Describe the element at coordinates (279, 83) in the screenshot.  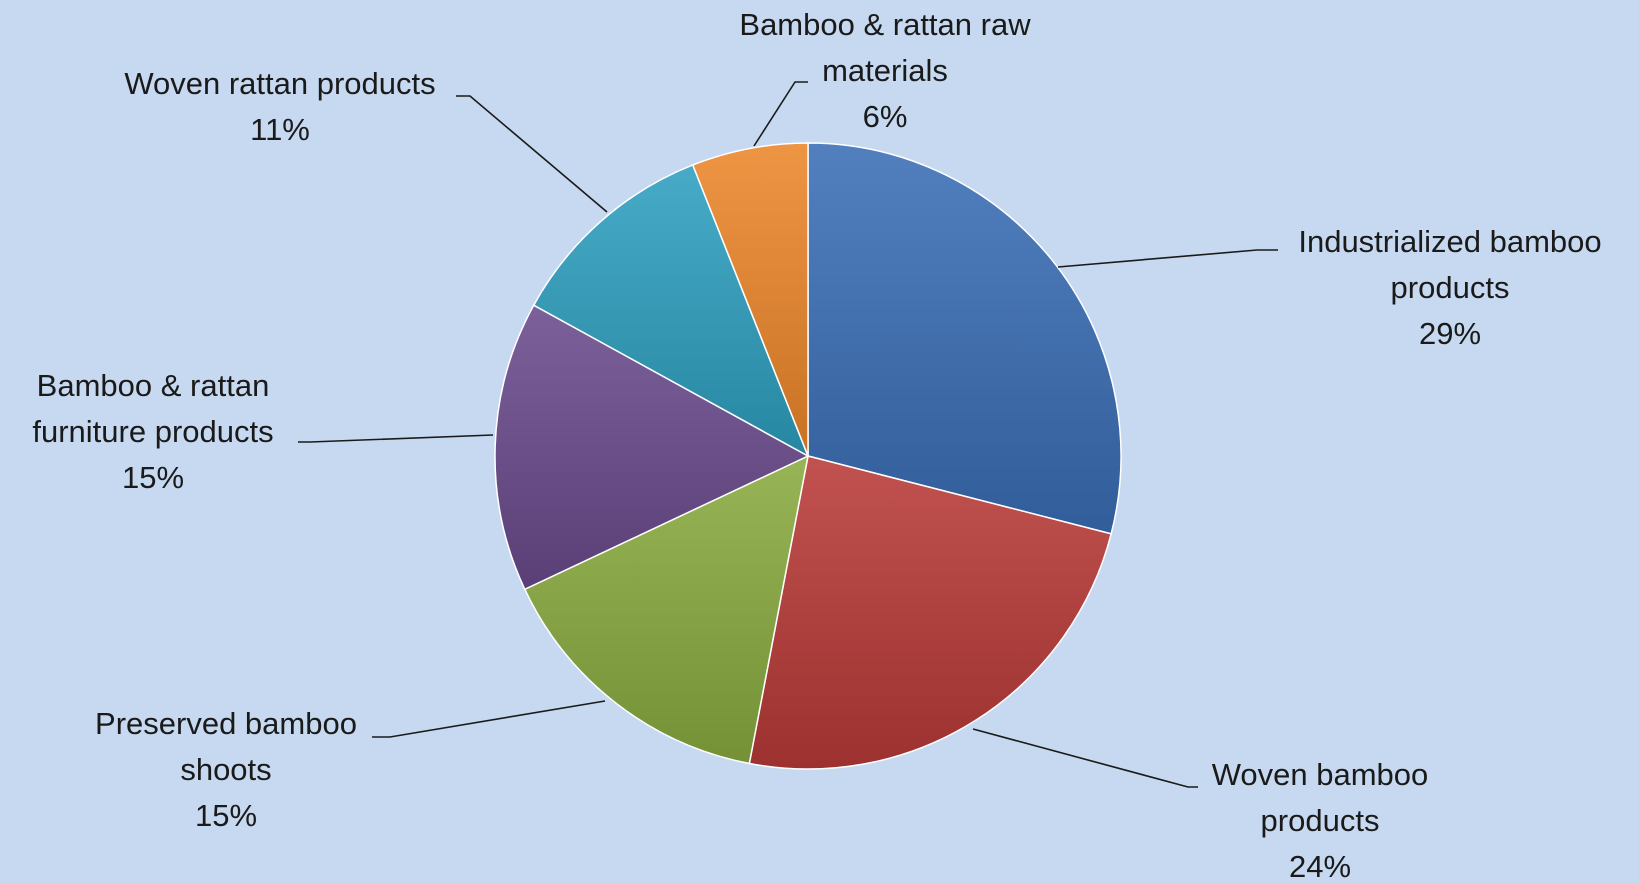
I see `data-label-text-4: Woven rattan products` at that location.